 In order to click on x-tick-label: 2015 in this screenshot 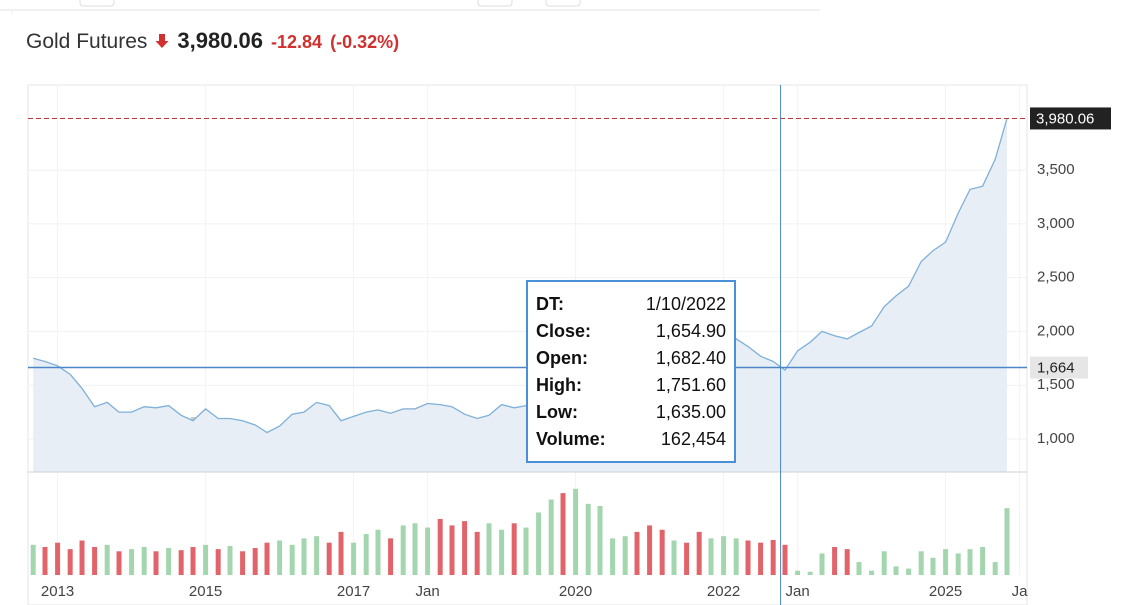, I will do `click(205, 591)`.